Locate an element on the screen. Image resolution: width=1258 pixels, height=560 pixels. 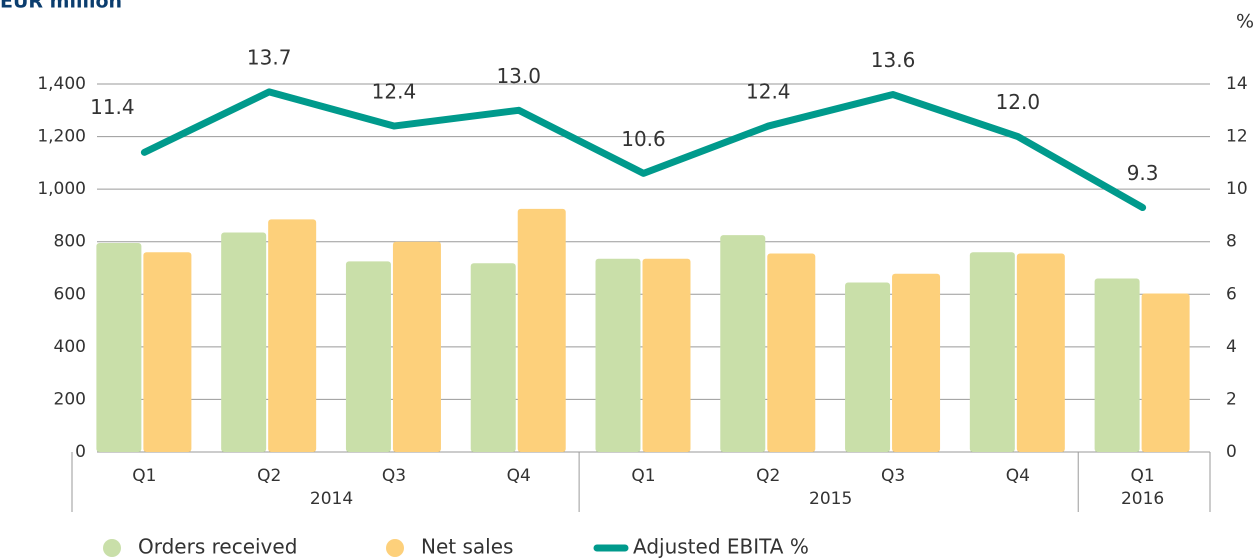
y2-tick-label: 8 is located at coordinates (1231, 242).